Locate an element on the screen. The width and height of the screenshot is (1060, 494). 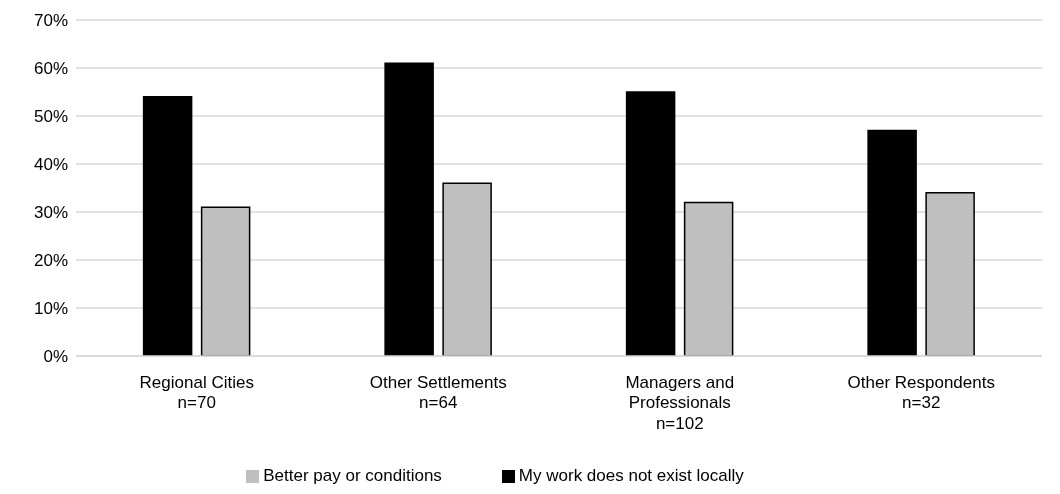
y-tick-label: 60% is located at coordinates (50, 69).